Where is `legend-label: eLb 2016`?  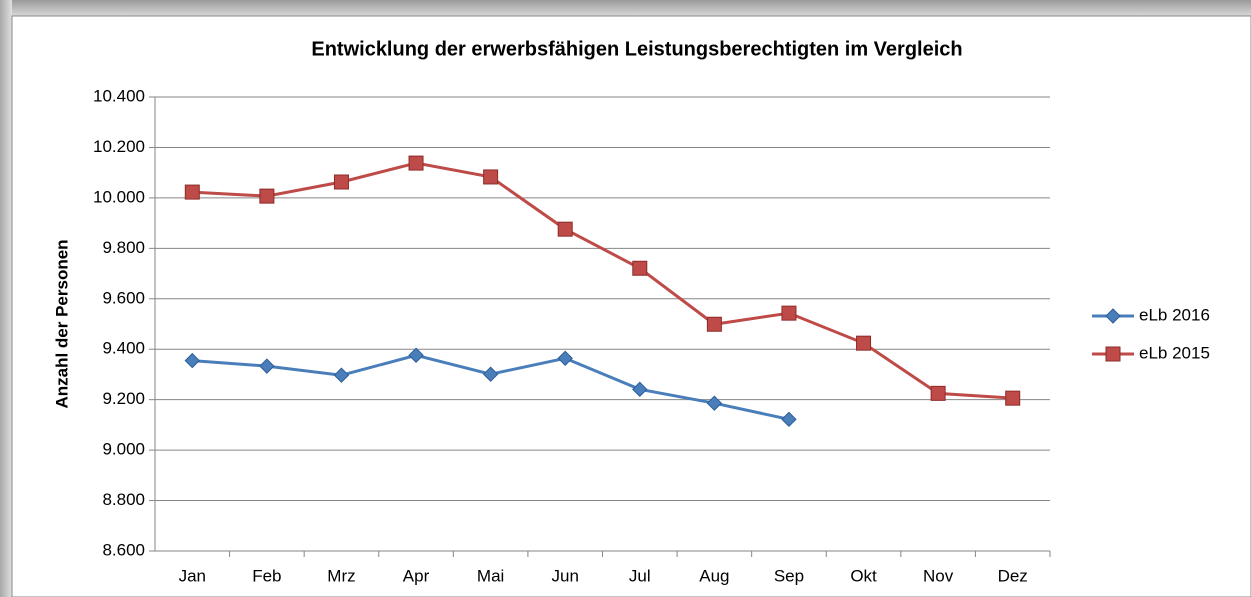
legend-label: eLb 2016 is located at coordinates (1174, 314).